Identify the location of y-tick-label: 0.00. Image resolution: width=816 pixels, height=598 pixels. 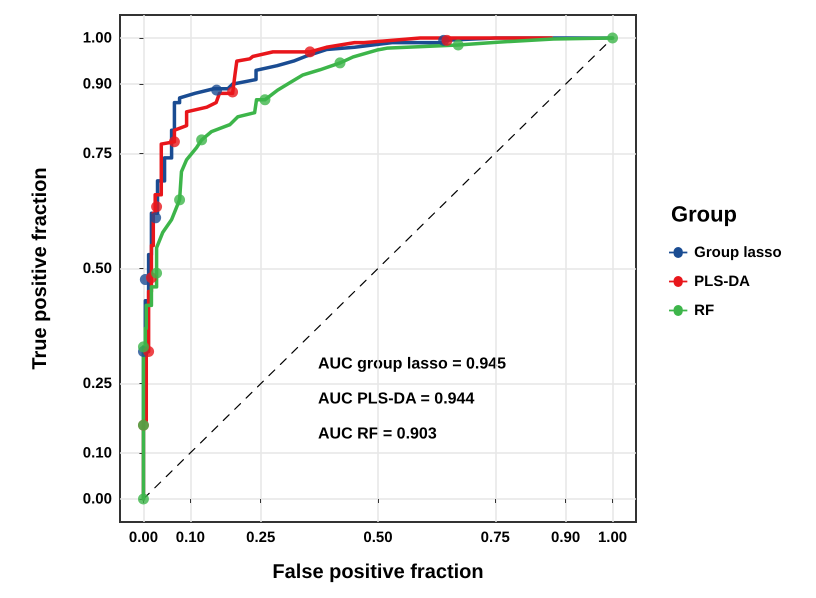
(97, 499).